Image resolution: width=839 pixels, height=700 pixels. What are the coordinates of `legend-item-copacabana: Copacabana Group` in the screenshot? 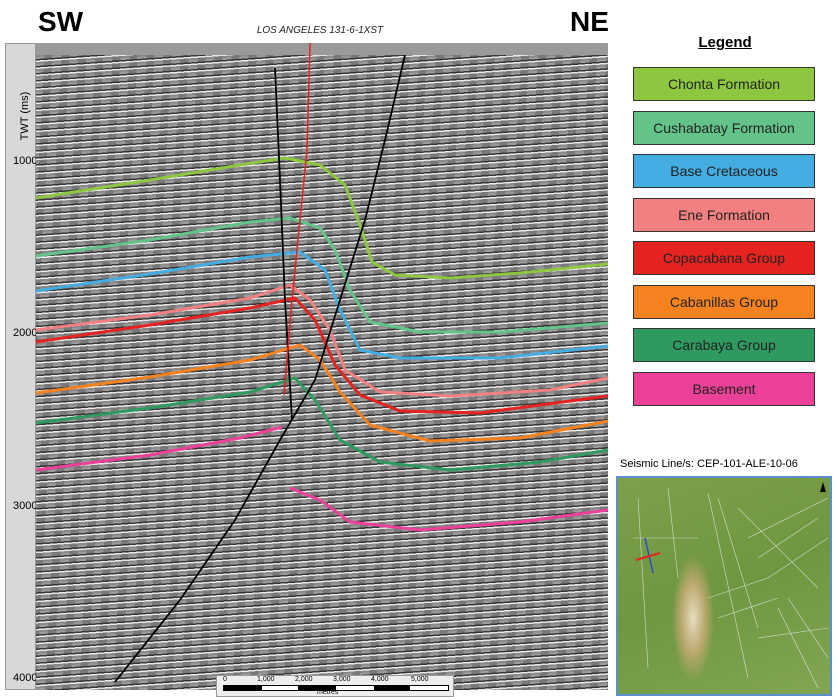 It's located at (724, 258).